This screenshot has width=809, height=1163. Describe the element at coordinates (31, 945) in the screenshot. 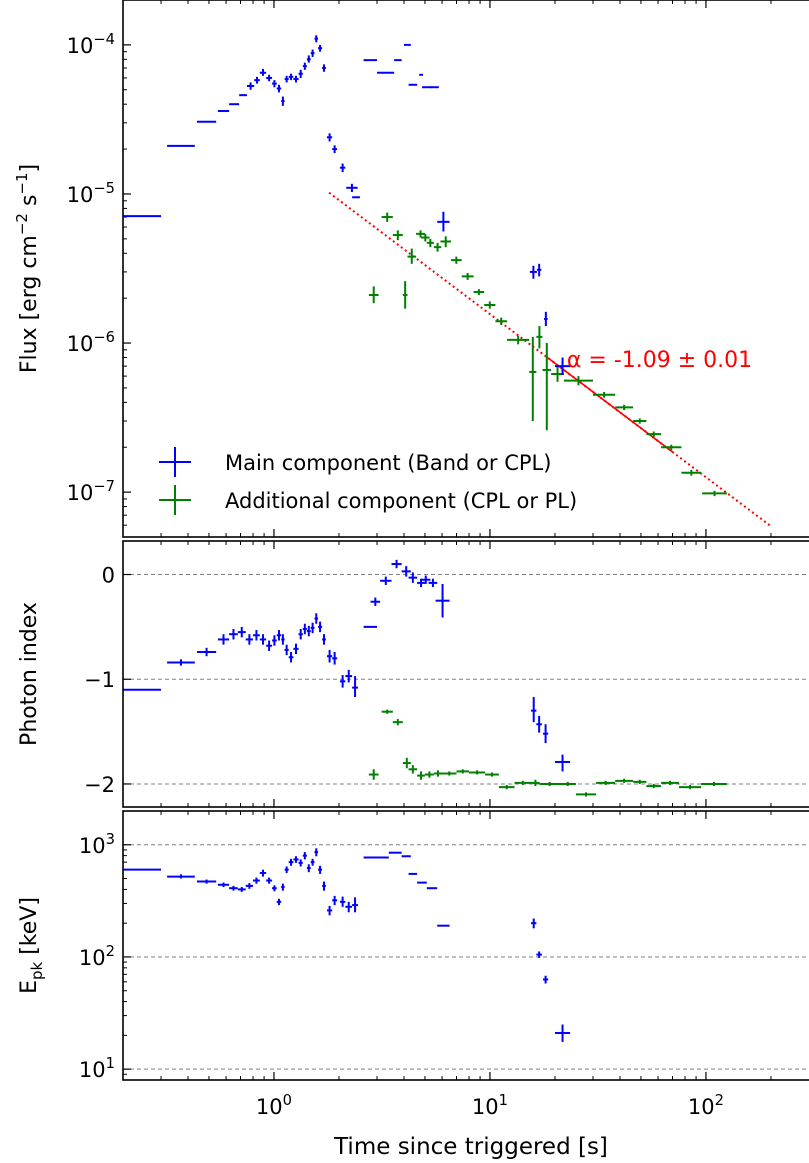

I see `y-axis-label-epk: Epk [keV]` at that location.